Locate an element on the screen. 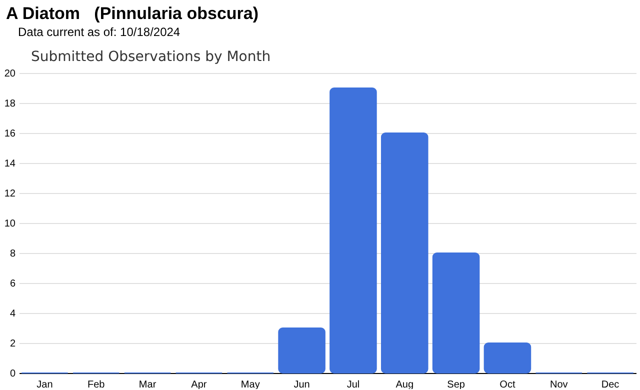  chart-title: A Diatom (Pinnularia obscura) is located at coordinates (132, 14).